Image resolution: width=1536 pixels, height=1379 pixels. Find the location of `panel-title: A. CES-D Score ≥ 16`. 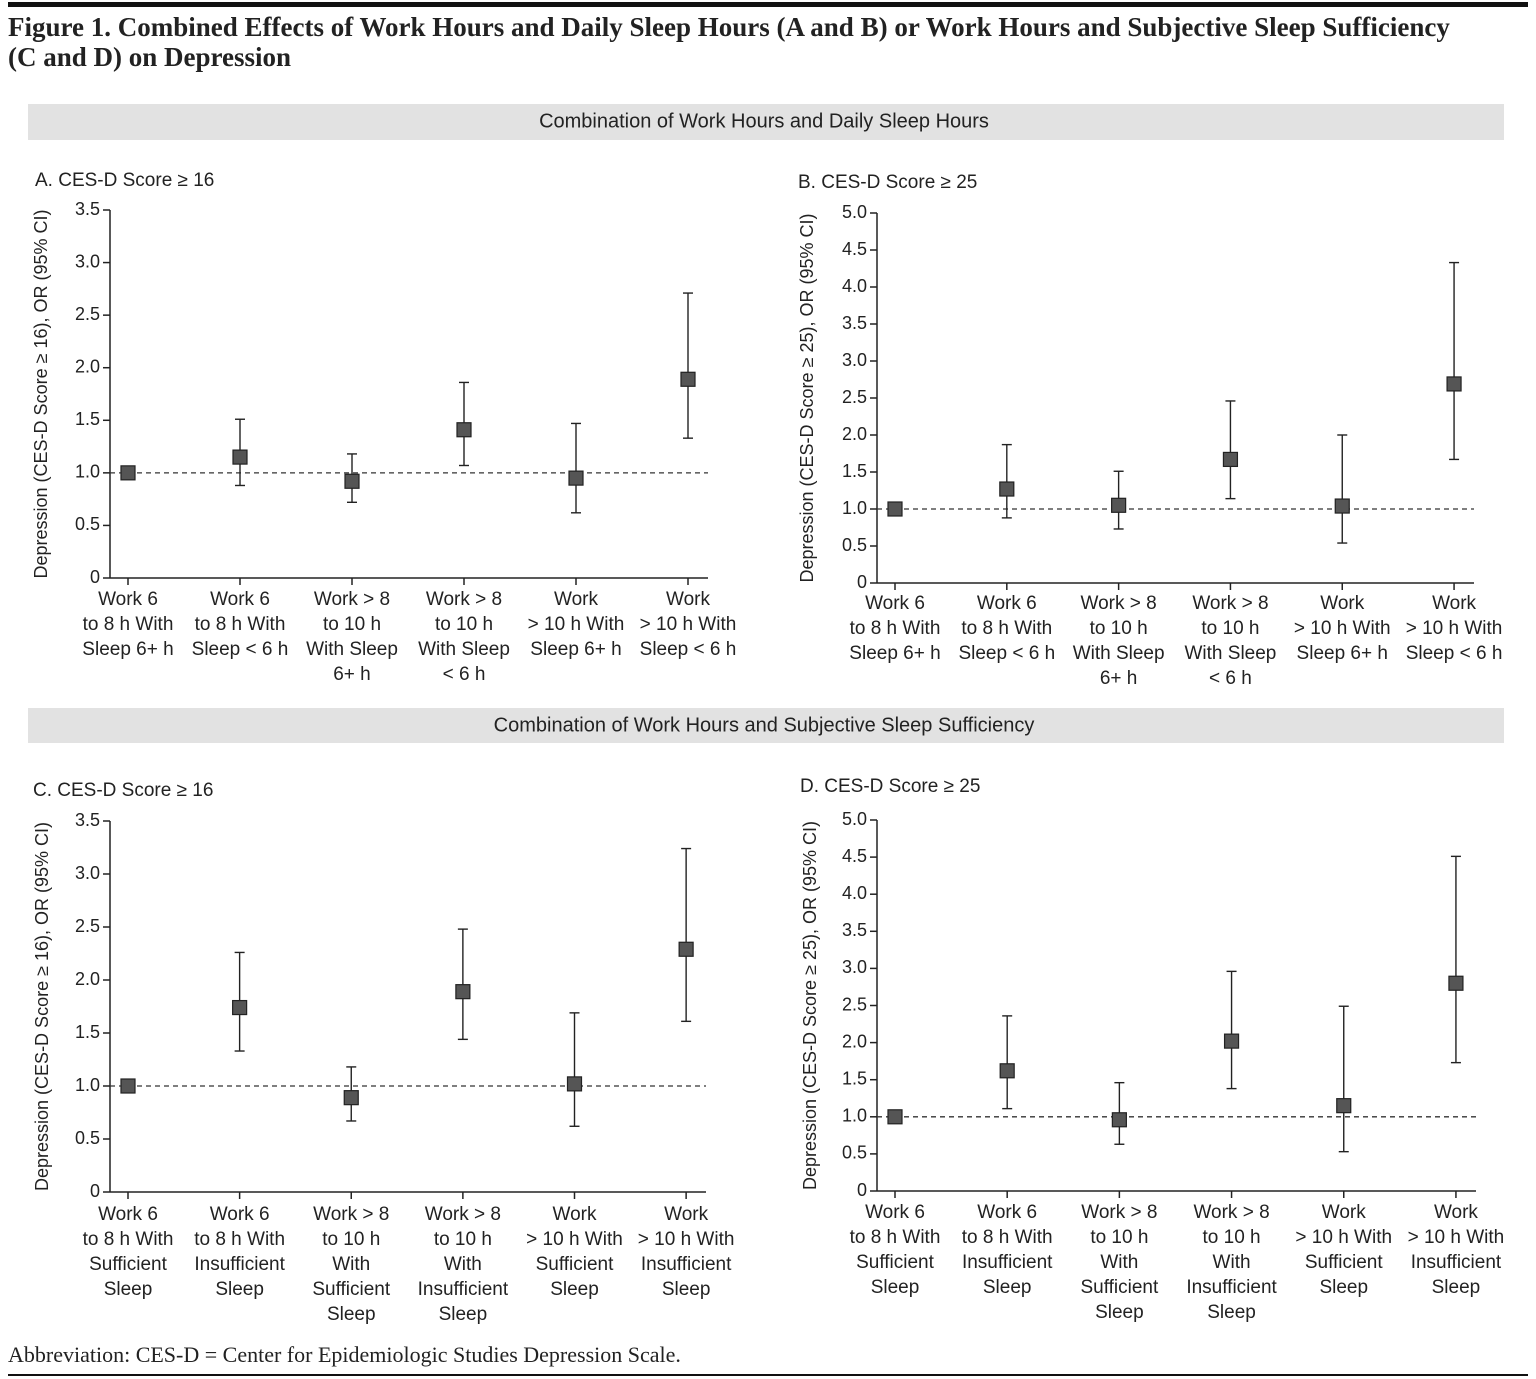

panel-title: A. CES-D Score ≥ 16 is located at coordinates (124, 180).